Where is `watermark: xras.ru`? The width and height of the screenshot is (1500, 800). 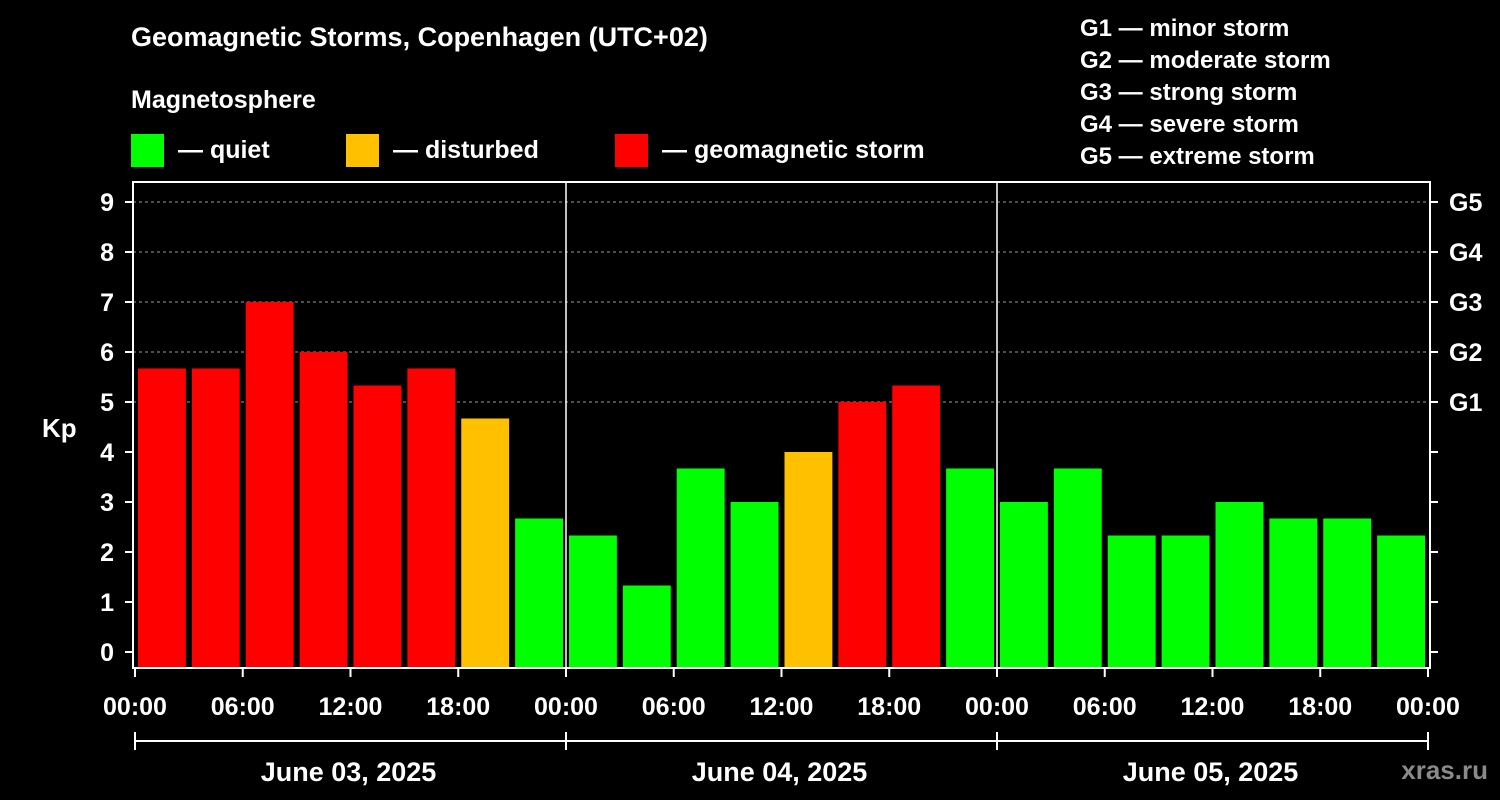 watermark: xras.ru is located at coordinates (1444, 770).